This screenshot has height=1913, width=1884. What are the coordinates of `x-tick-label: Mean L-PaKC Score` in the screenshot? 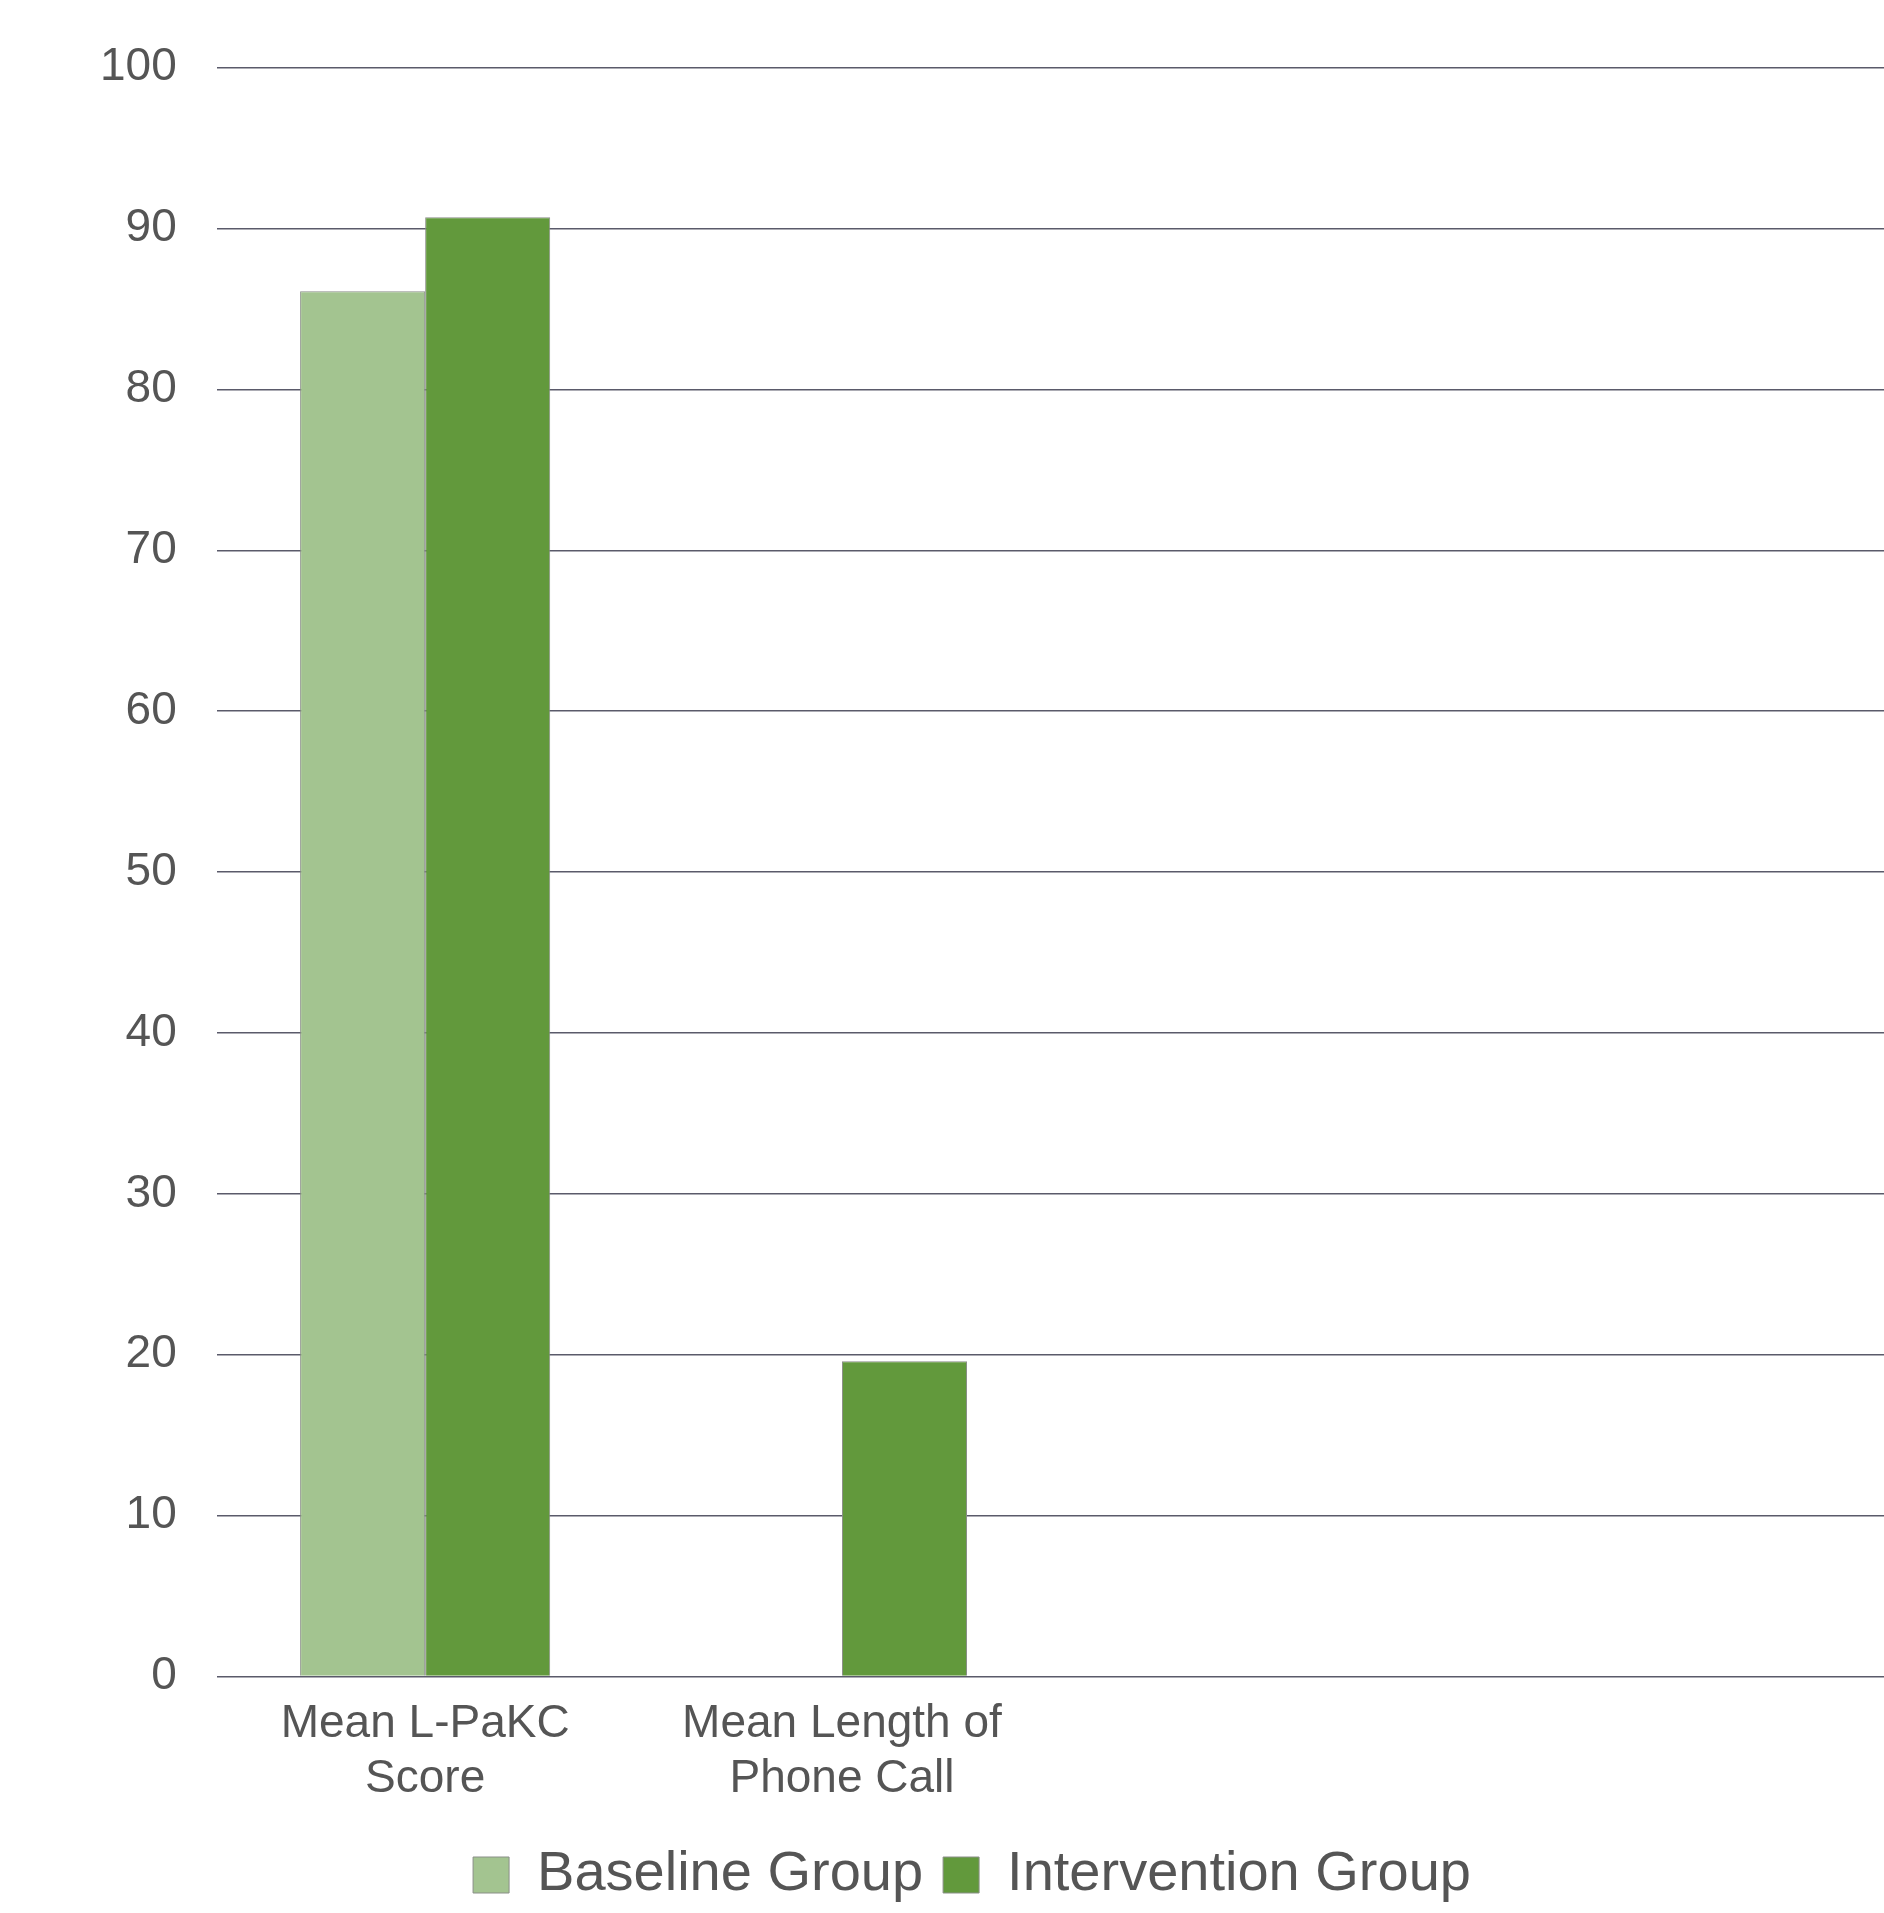 It's located at (425, 1748).